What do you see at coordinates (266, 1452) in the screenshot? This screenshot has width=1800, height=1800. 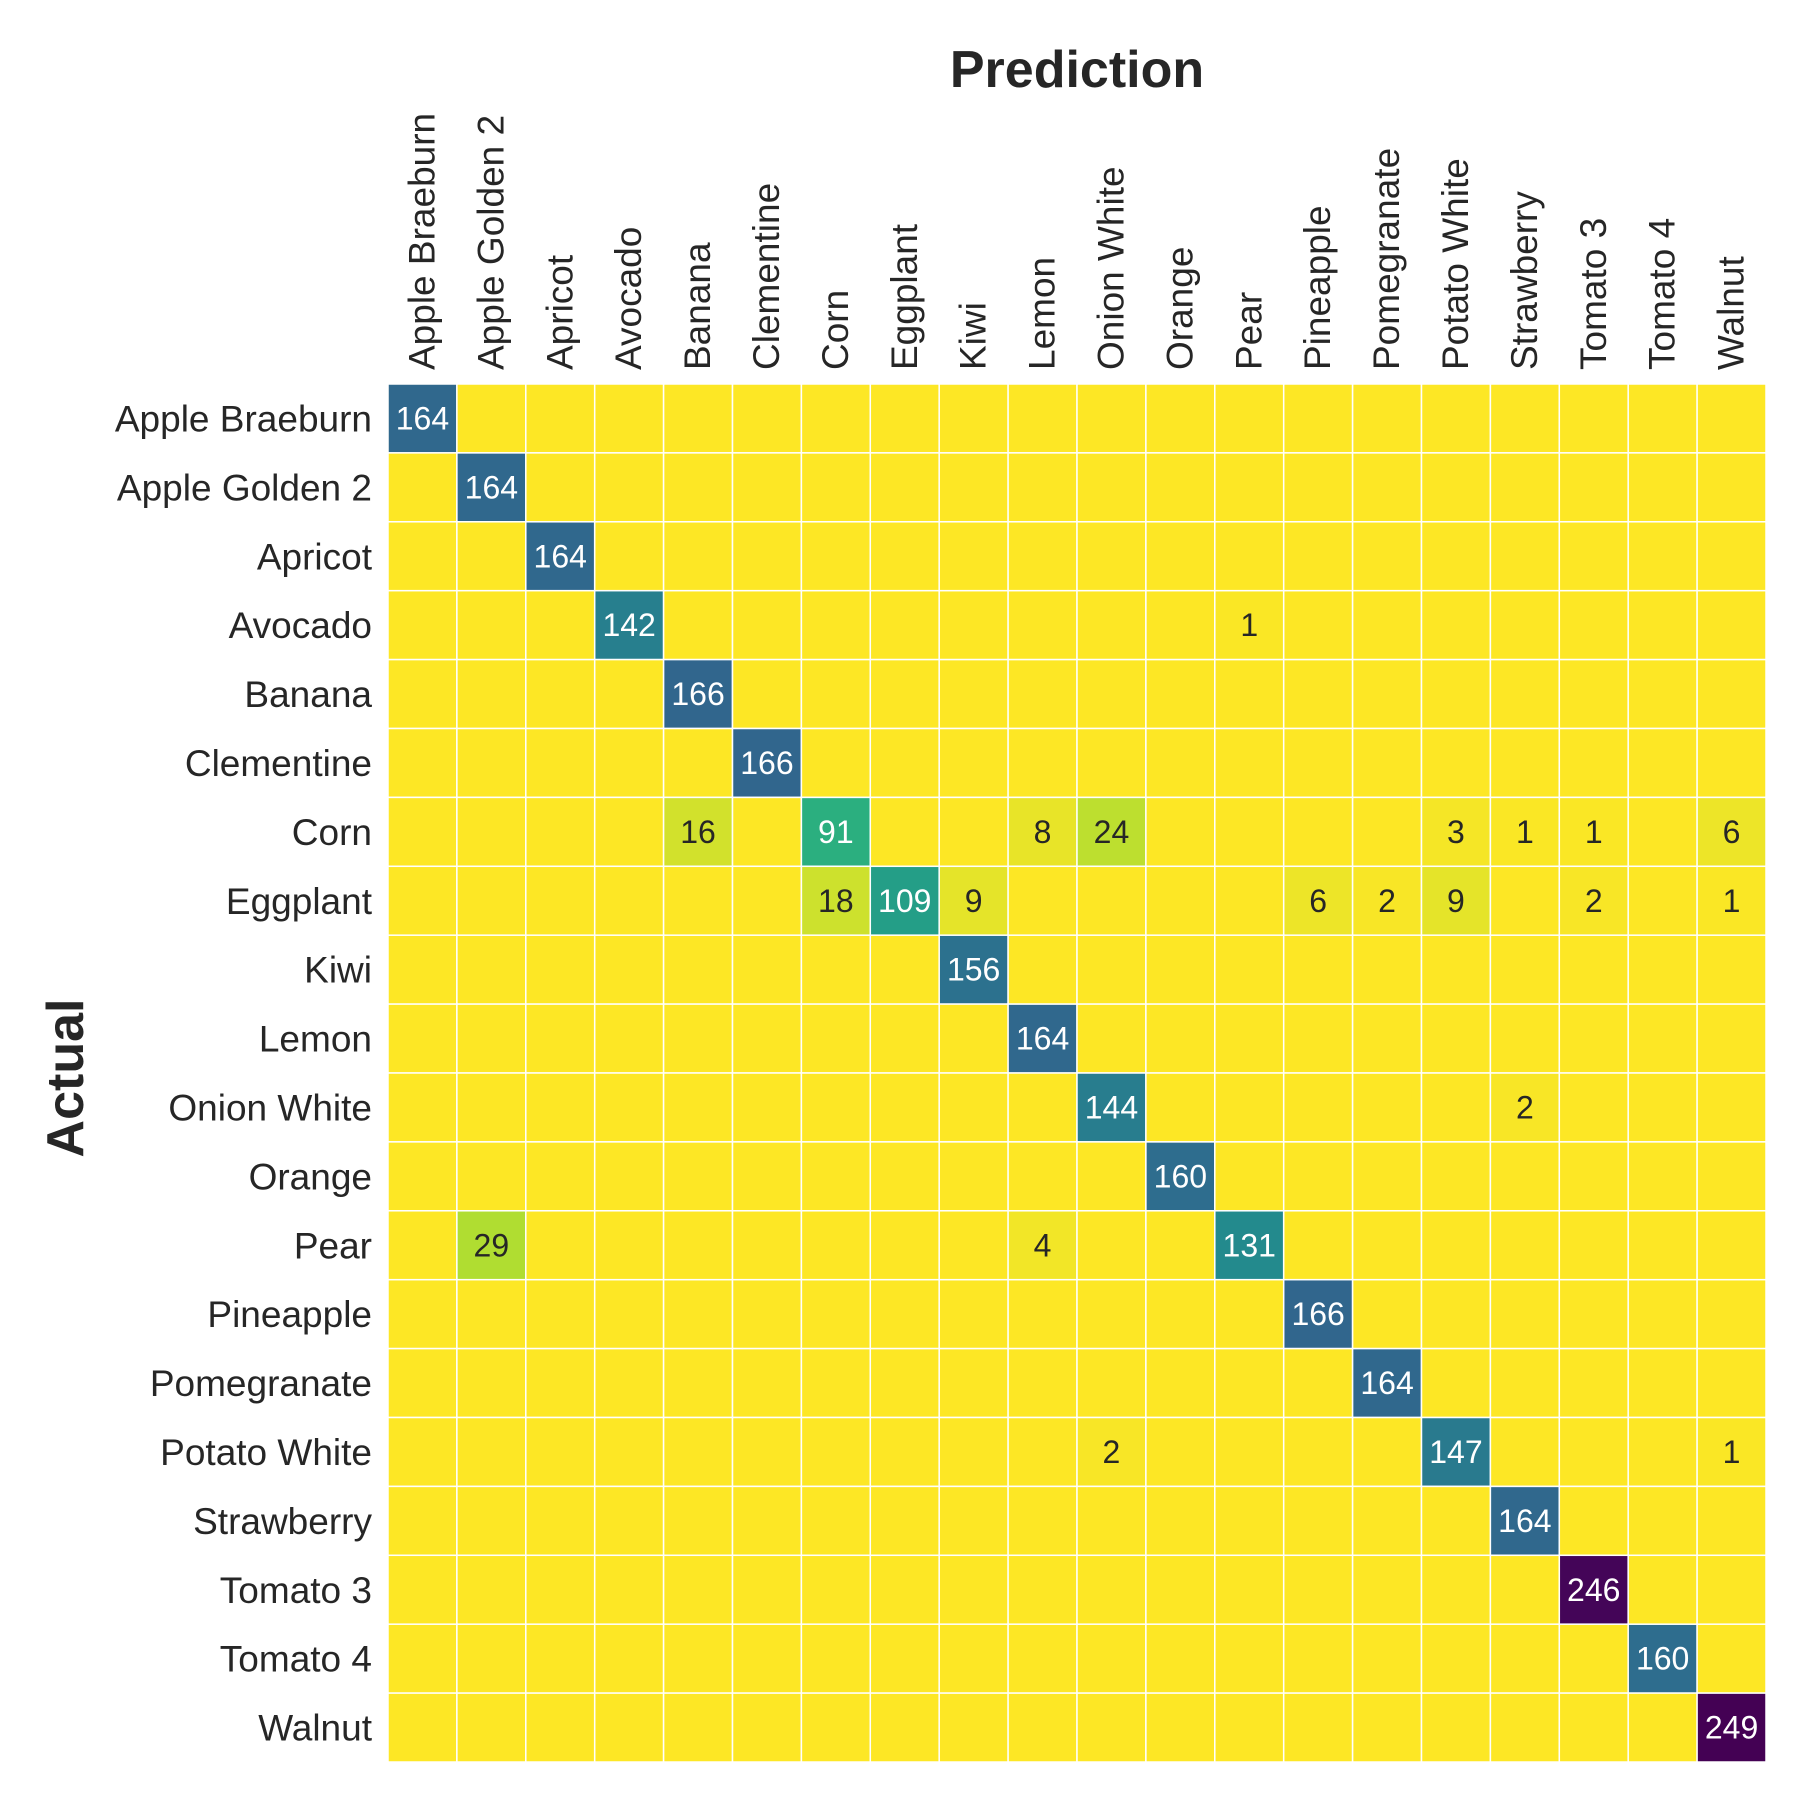 I see `y-tick-label: Potato White` at bounding box center [266, 1452].